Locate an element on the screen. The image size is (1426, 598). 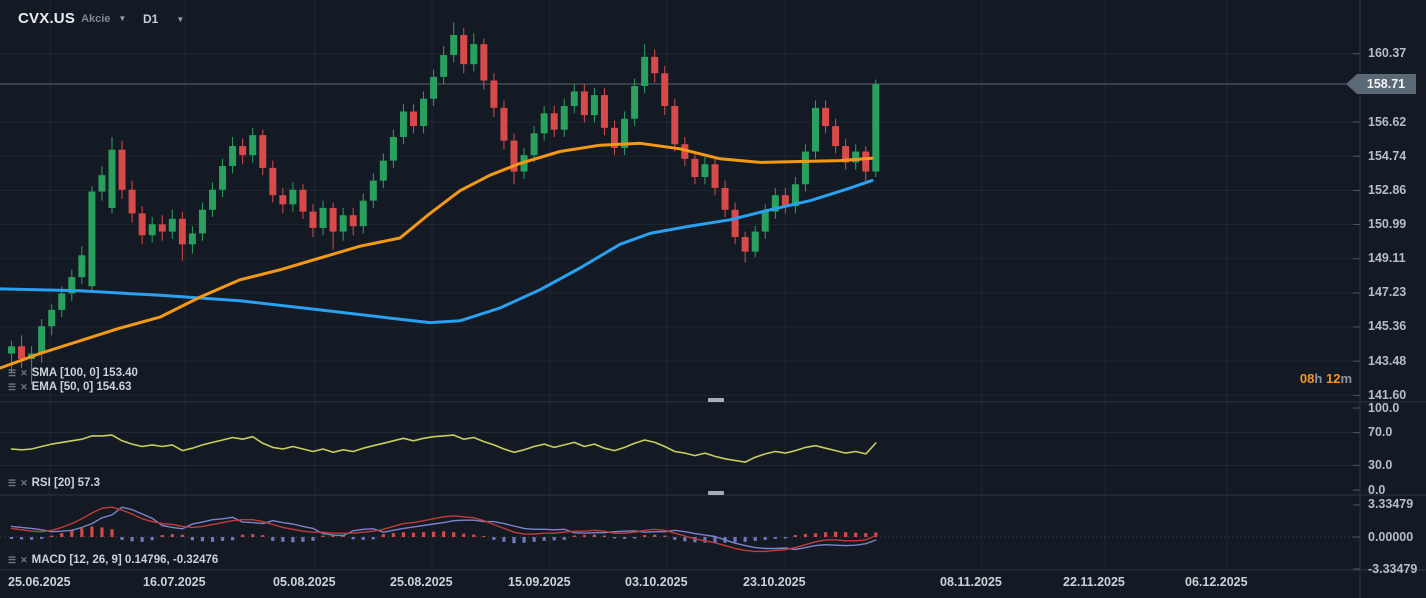
date-label: 03.10.2025 is located at coordinates (656, 582).